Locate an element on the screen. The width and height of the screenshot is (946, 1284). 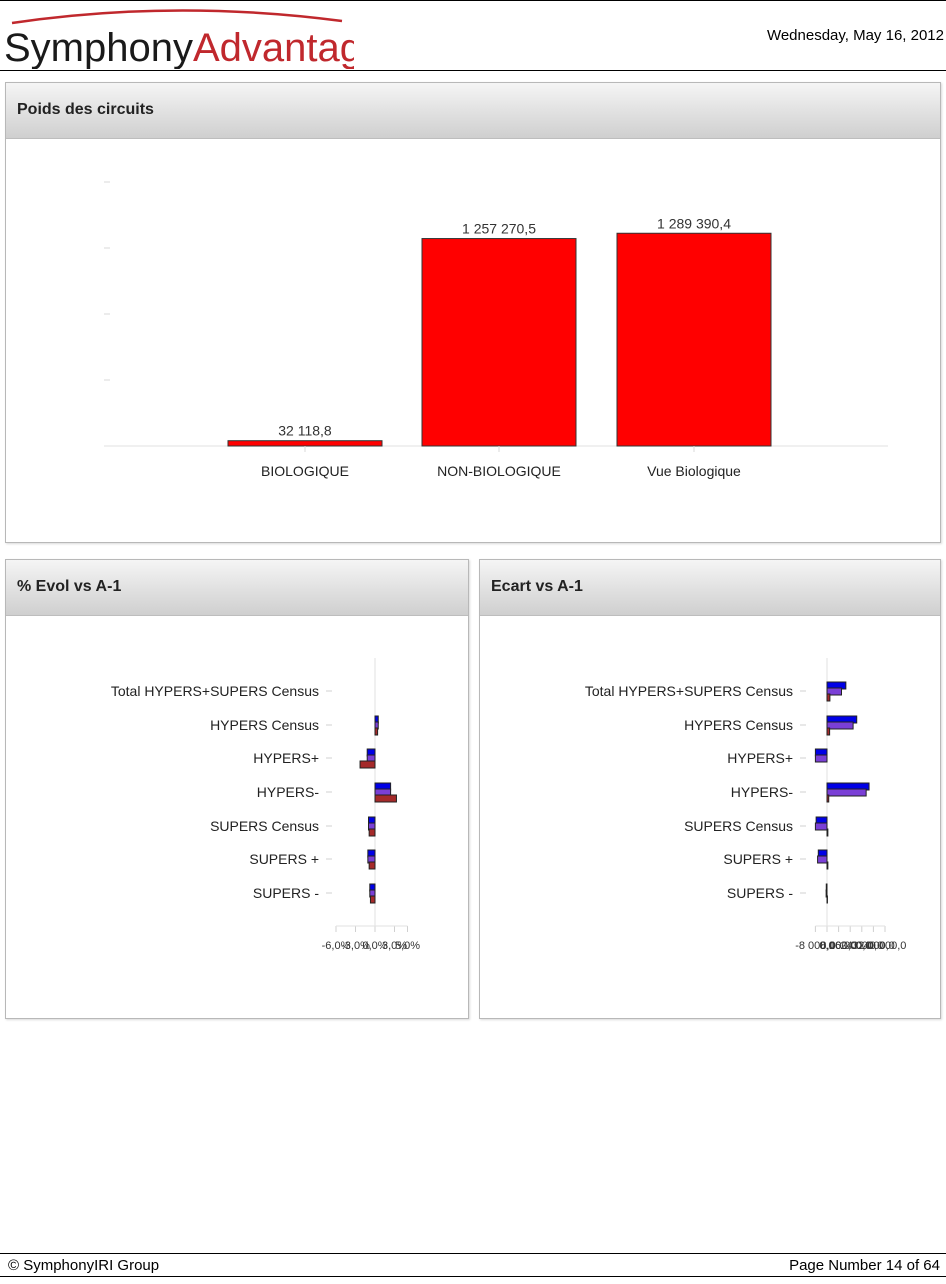
x-tick-label: 8 000,0 is located at coordinates (838, 946).